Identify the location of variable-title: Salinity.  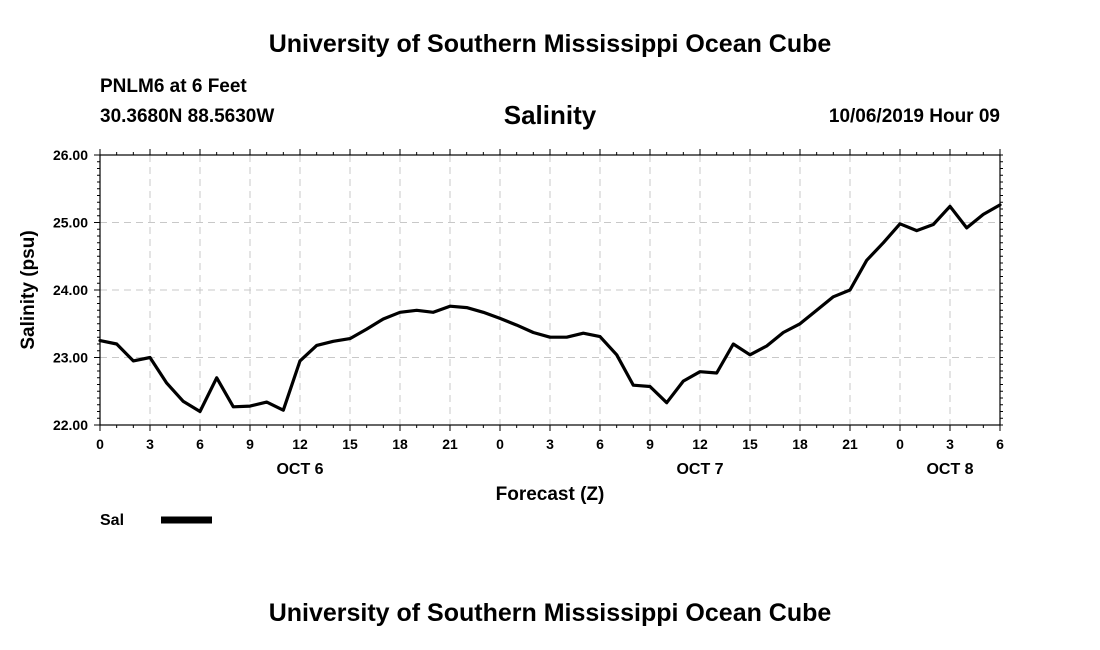
(550, 115).